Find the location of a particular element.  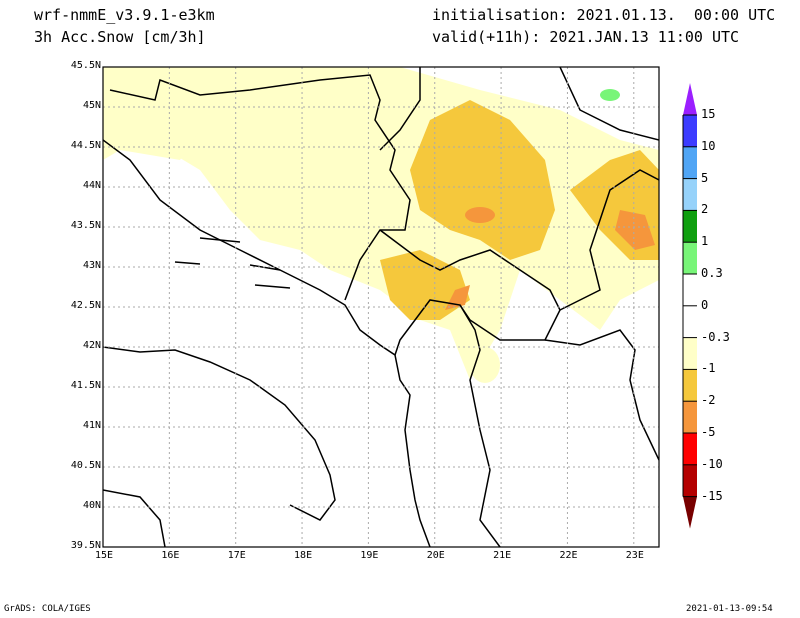

colorbar is located at coordinates (689, 306).